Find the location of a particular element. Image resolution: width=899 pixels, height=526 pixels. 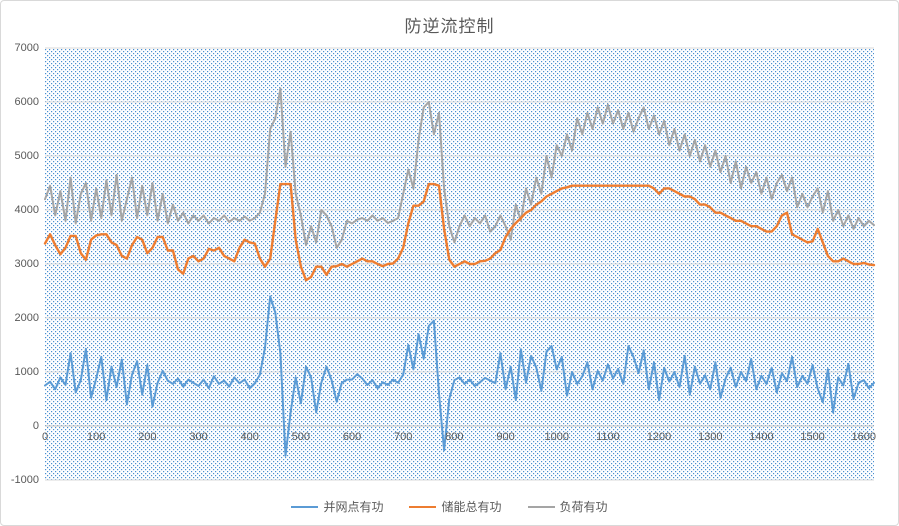

x-tick-label: 1500 is located at coordinates (812, 437).